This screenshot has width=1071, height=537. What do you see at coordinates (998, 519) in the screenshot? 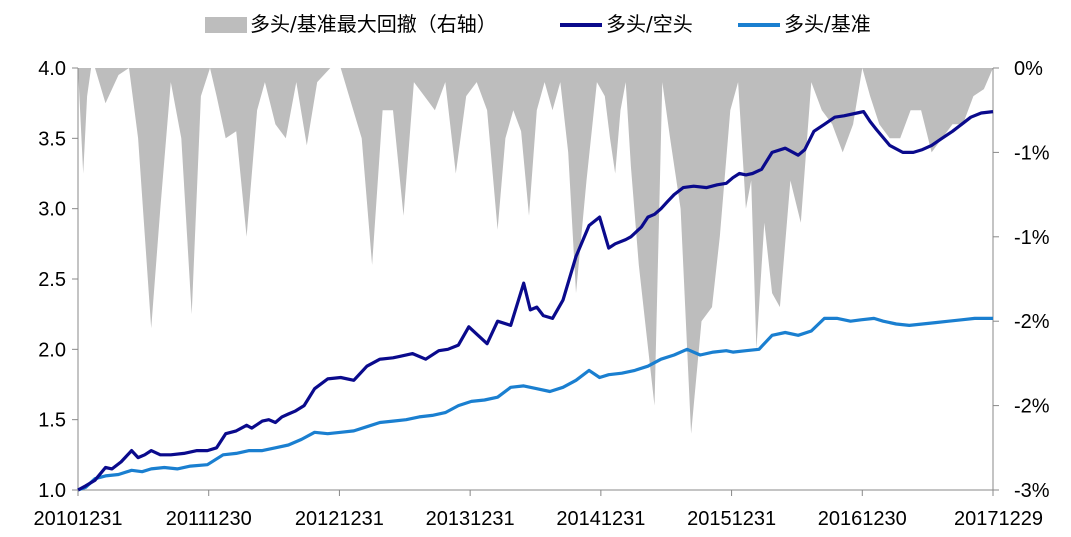
I see `x-tick-label: 20171229` at bounding box center [998, 519].